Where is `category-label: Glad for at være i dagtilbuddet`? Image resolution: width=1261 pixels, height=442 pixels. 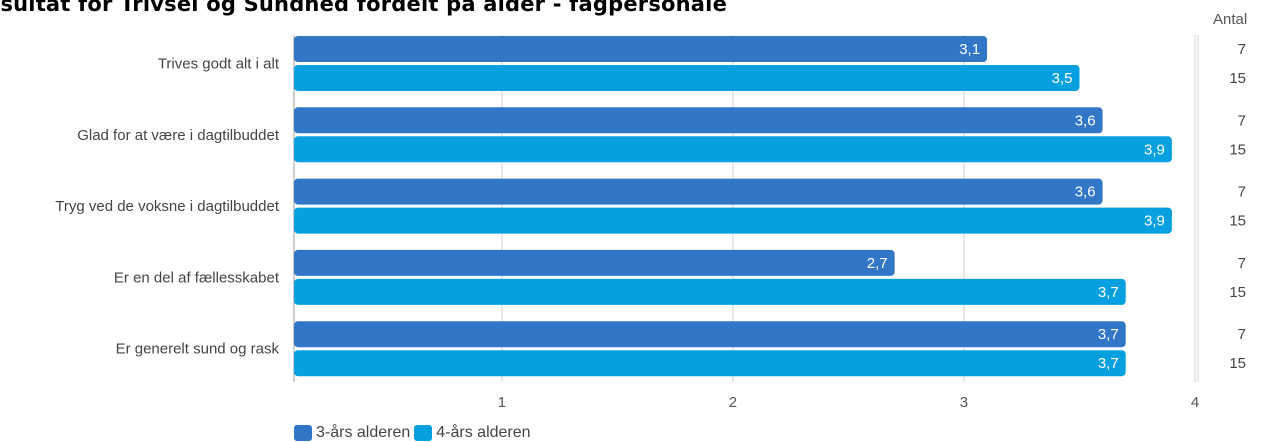
category-label: Glad for at være i dagtilbuddet is located at coordinates (178, 135).